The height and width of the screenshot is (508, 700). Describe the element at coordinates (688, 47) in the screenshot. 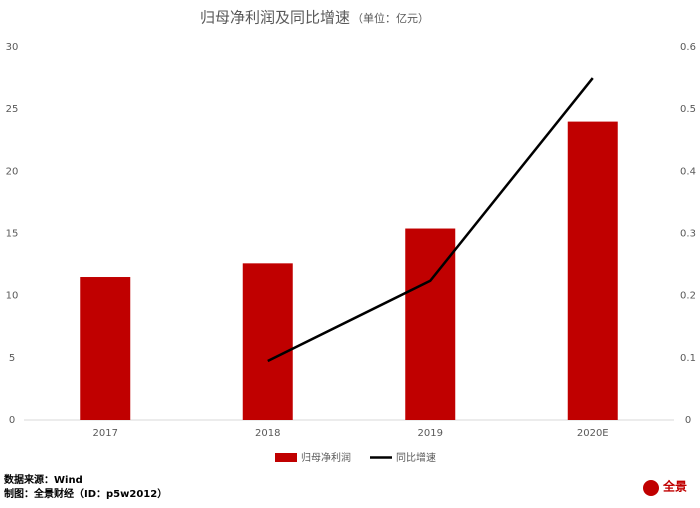

I see `y2-tick-label: 0.6` at that location.